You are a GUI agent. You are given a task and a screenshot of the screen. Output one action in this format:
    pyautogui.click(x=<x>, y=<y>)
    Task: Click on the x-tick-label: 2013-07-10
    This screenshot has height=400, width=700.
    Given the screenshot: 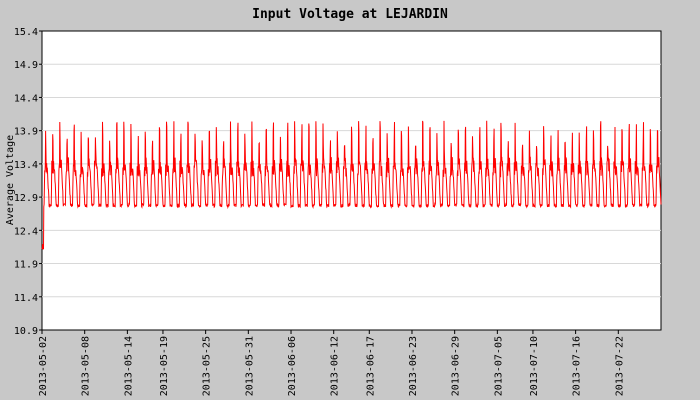 What is the action you would take?
    pyautogui.click(x=534, y=366)
    